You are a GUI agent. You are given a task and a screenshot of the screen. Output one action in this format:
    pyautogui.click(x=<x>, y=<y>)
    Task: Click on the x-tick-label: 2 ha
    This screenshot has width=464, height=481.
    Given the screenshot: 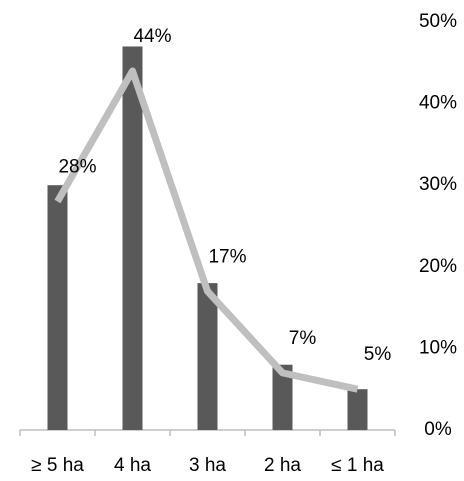 What is the action you would take?
    pyautogui.click(x=282, y=465)
    